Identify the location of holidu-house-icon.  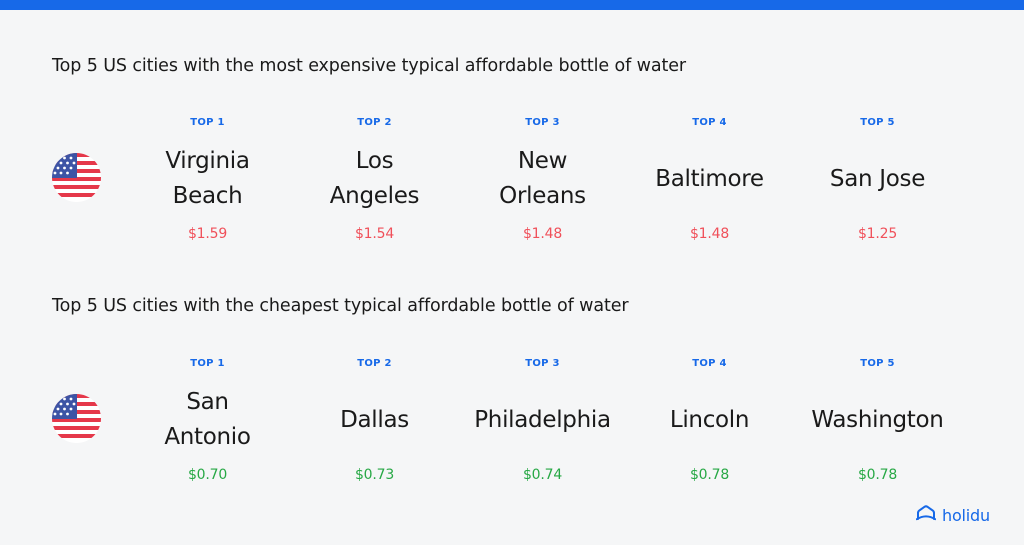
(926, 515).